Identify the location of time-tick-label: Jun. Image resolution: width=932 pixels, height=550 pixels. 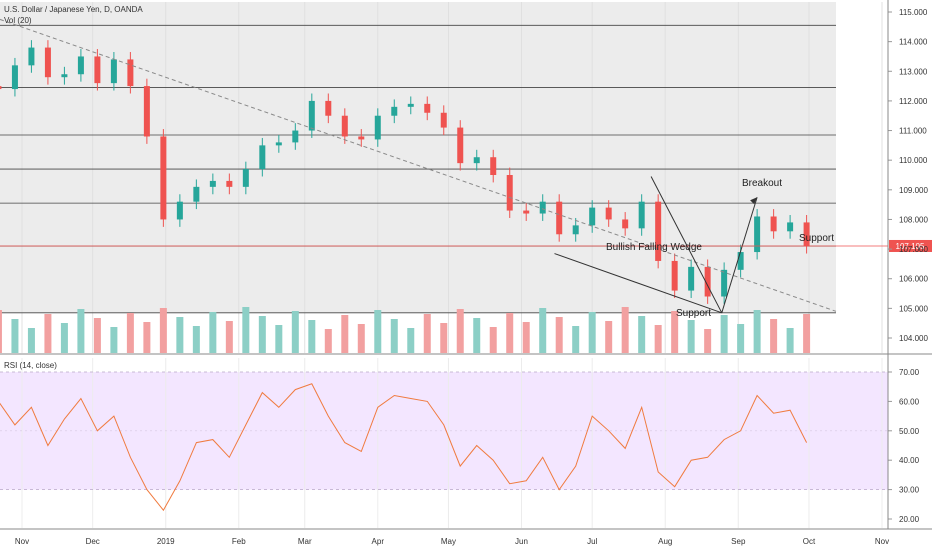
(521, 541).